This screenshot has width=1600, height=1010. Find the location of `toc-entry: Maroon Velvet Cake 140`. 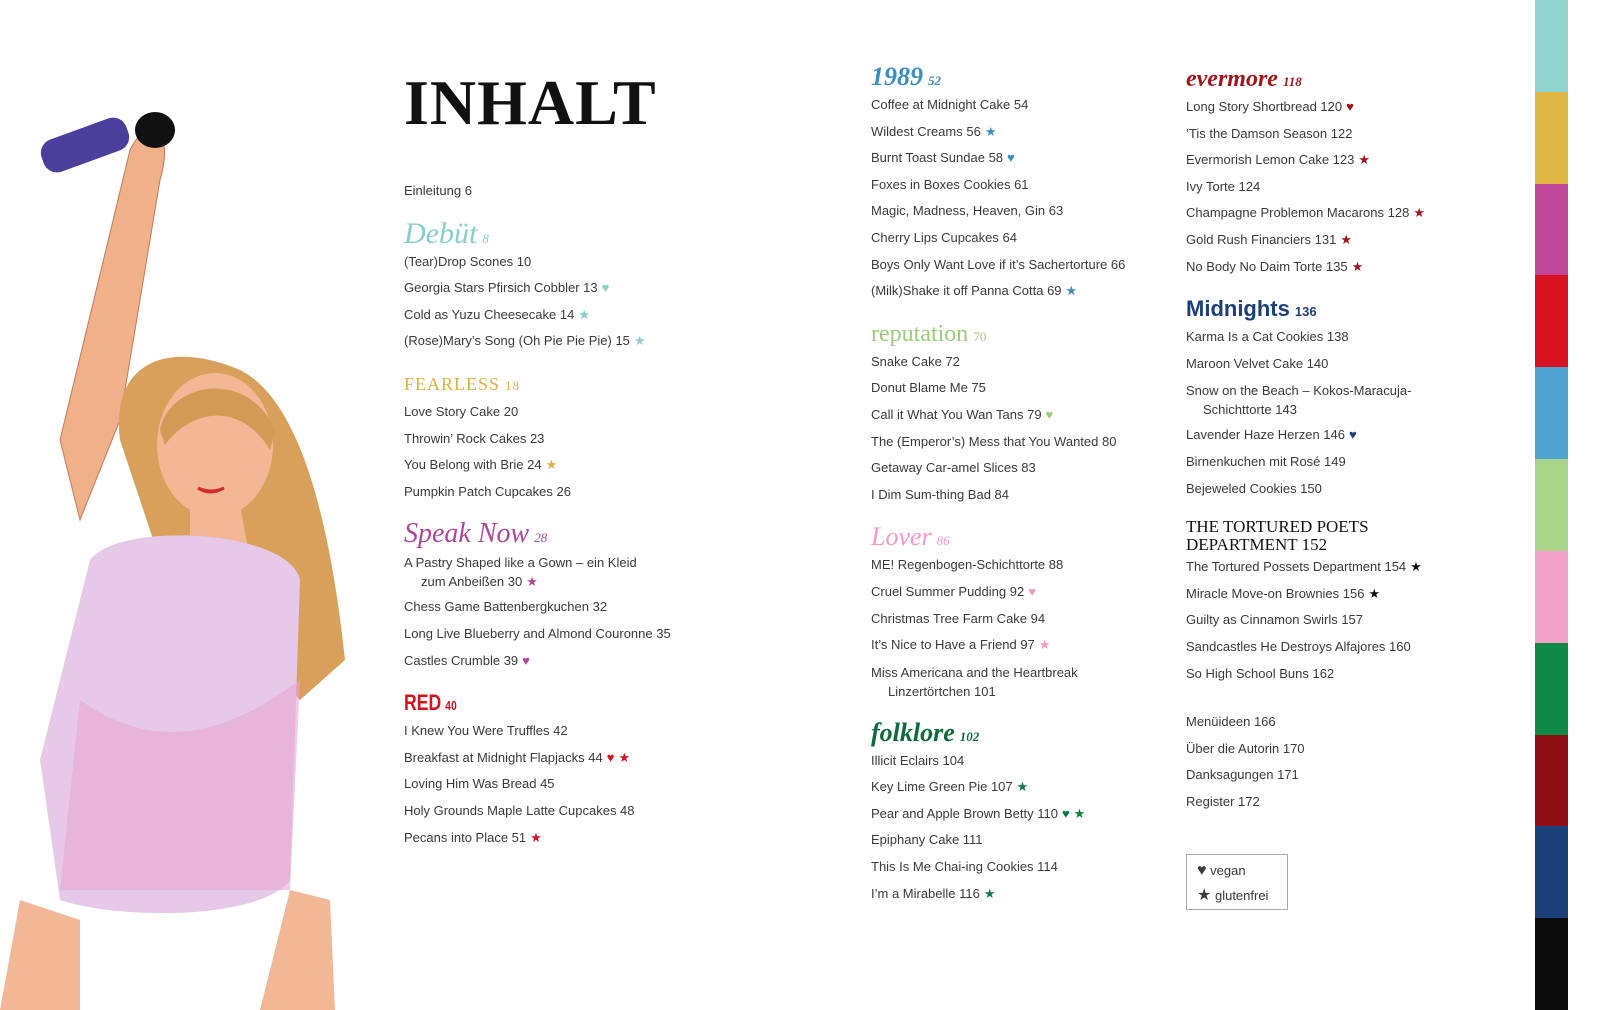

toc-entry: Maroon Velvet Cake 140 is located at coordinates (1351, 364).